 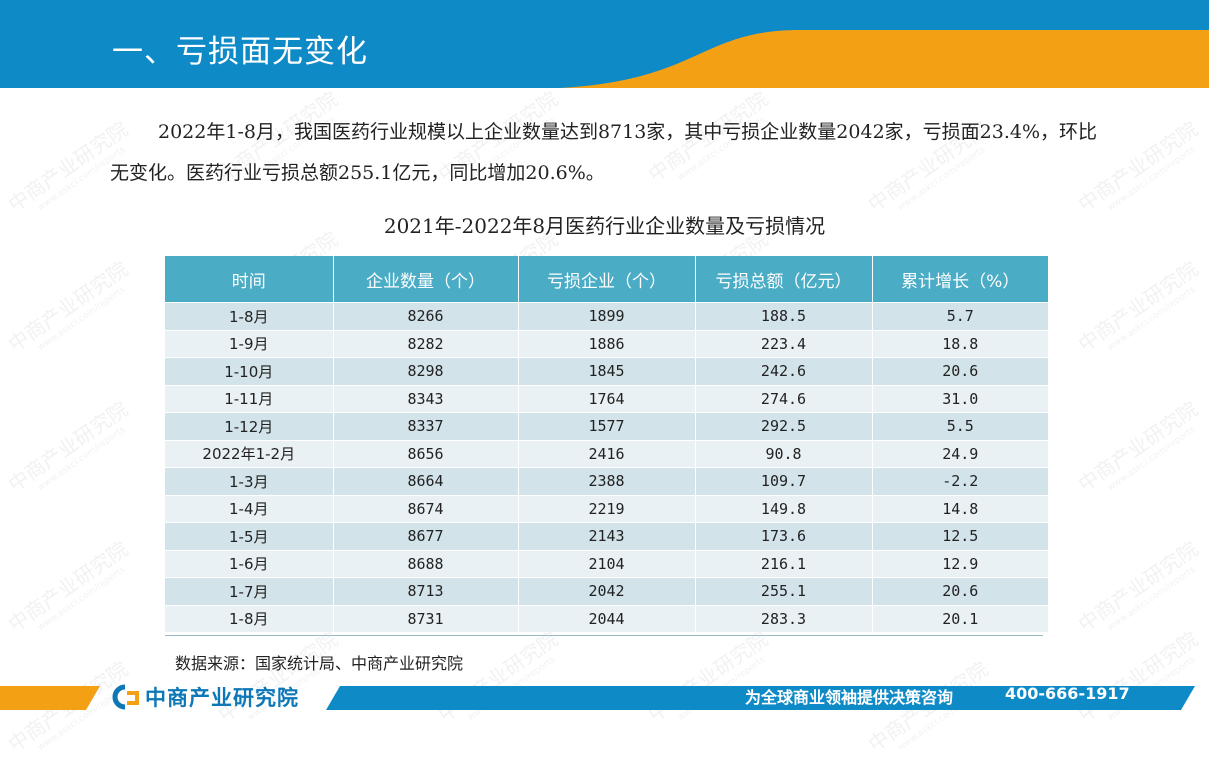 I want to click on cell-loss-enterprises: 2219, so click(x=607, y=508).